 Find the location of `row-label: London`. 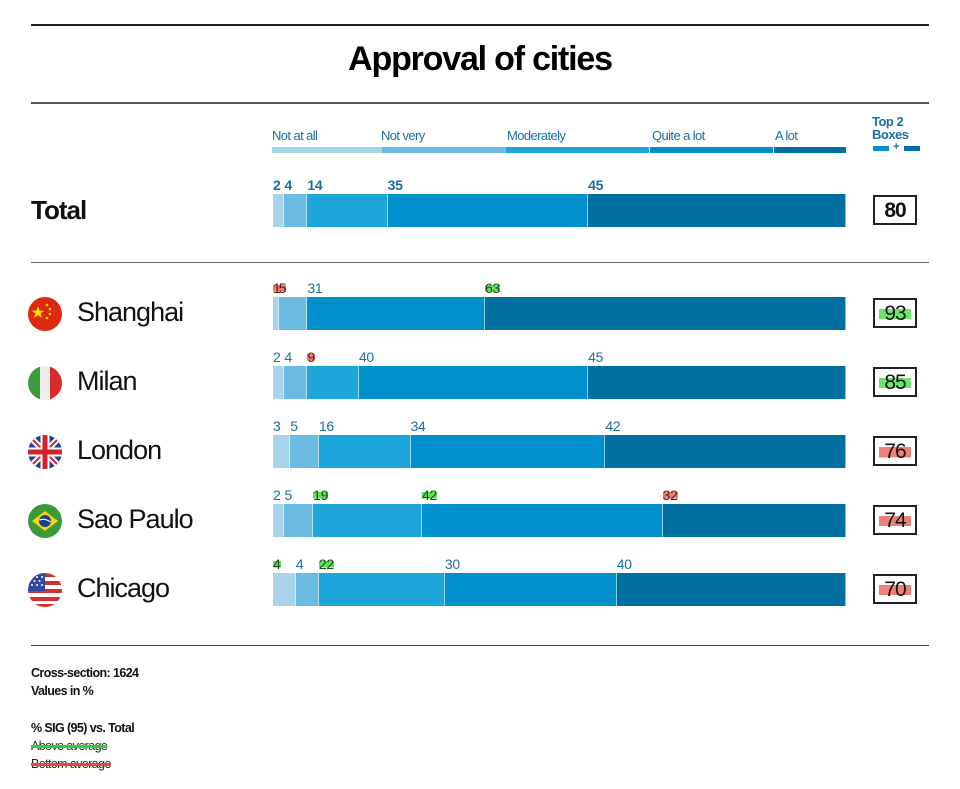

row-label: London is located at coordinates (119, 450).